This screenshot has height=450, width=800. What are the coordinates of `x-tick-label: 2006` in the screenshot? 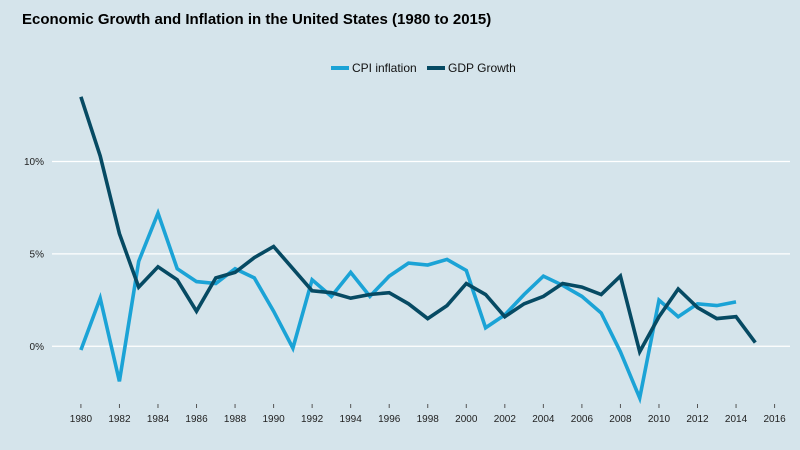 It's located at (582, 419).